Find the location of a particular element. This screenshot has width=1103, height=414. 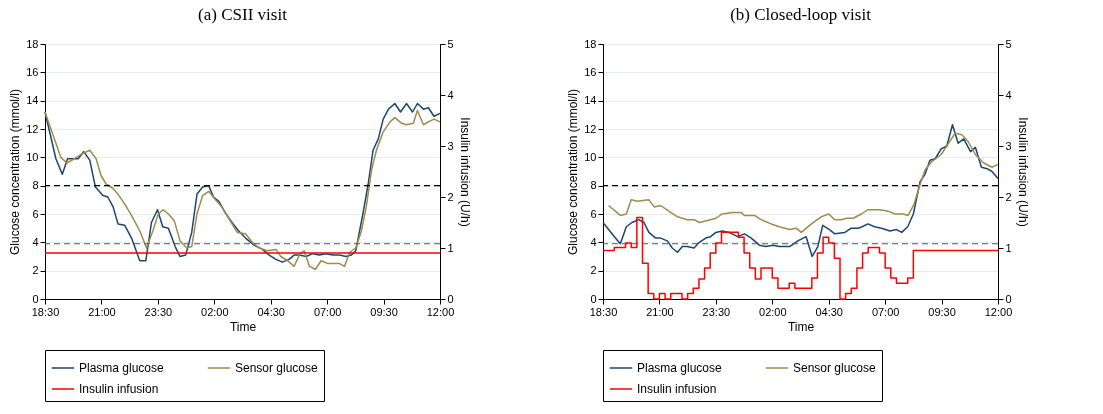

chart-title: (b) Closed-loop visit is located at coordinates (801, 14).